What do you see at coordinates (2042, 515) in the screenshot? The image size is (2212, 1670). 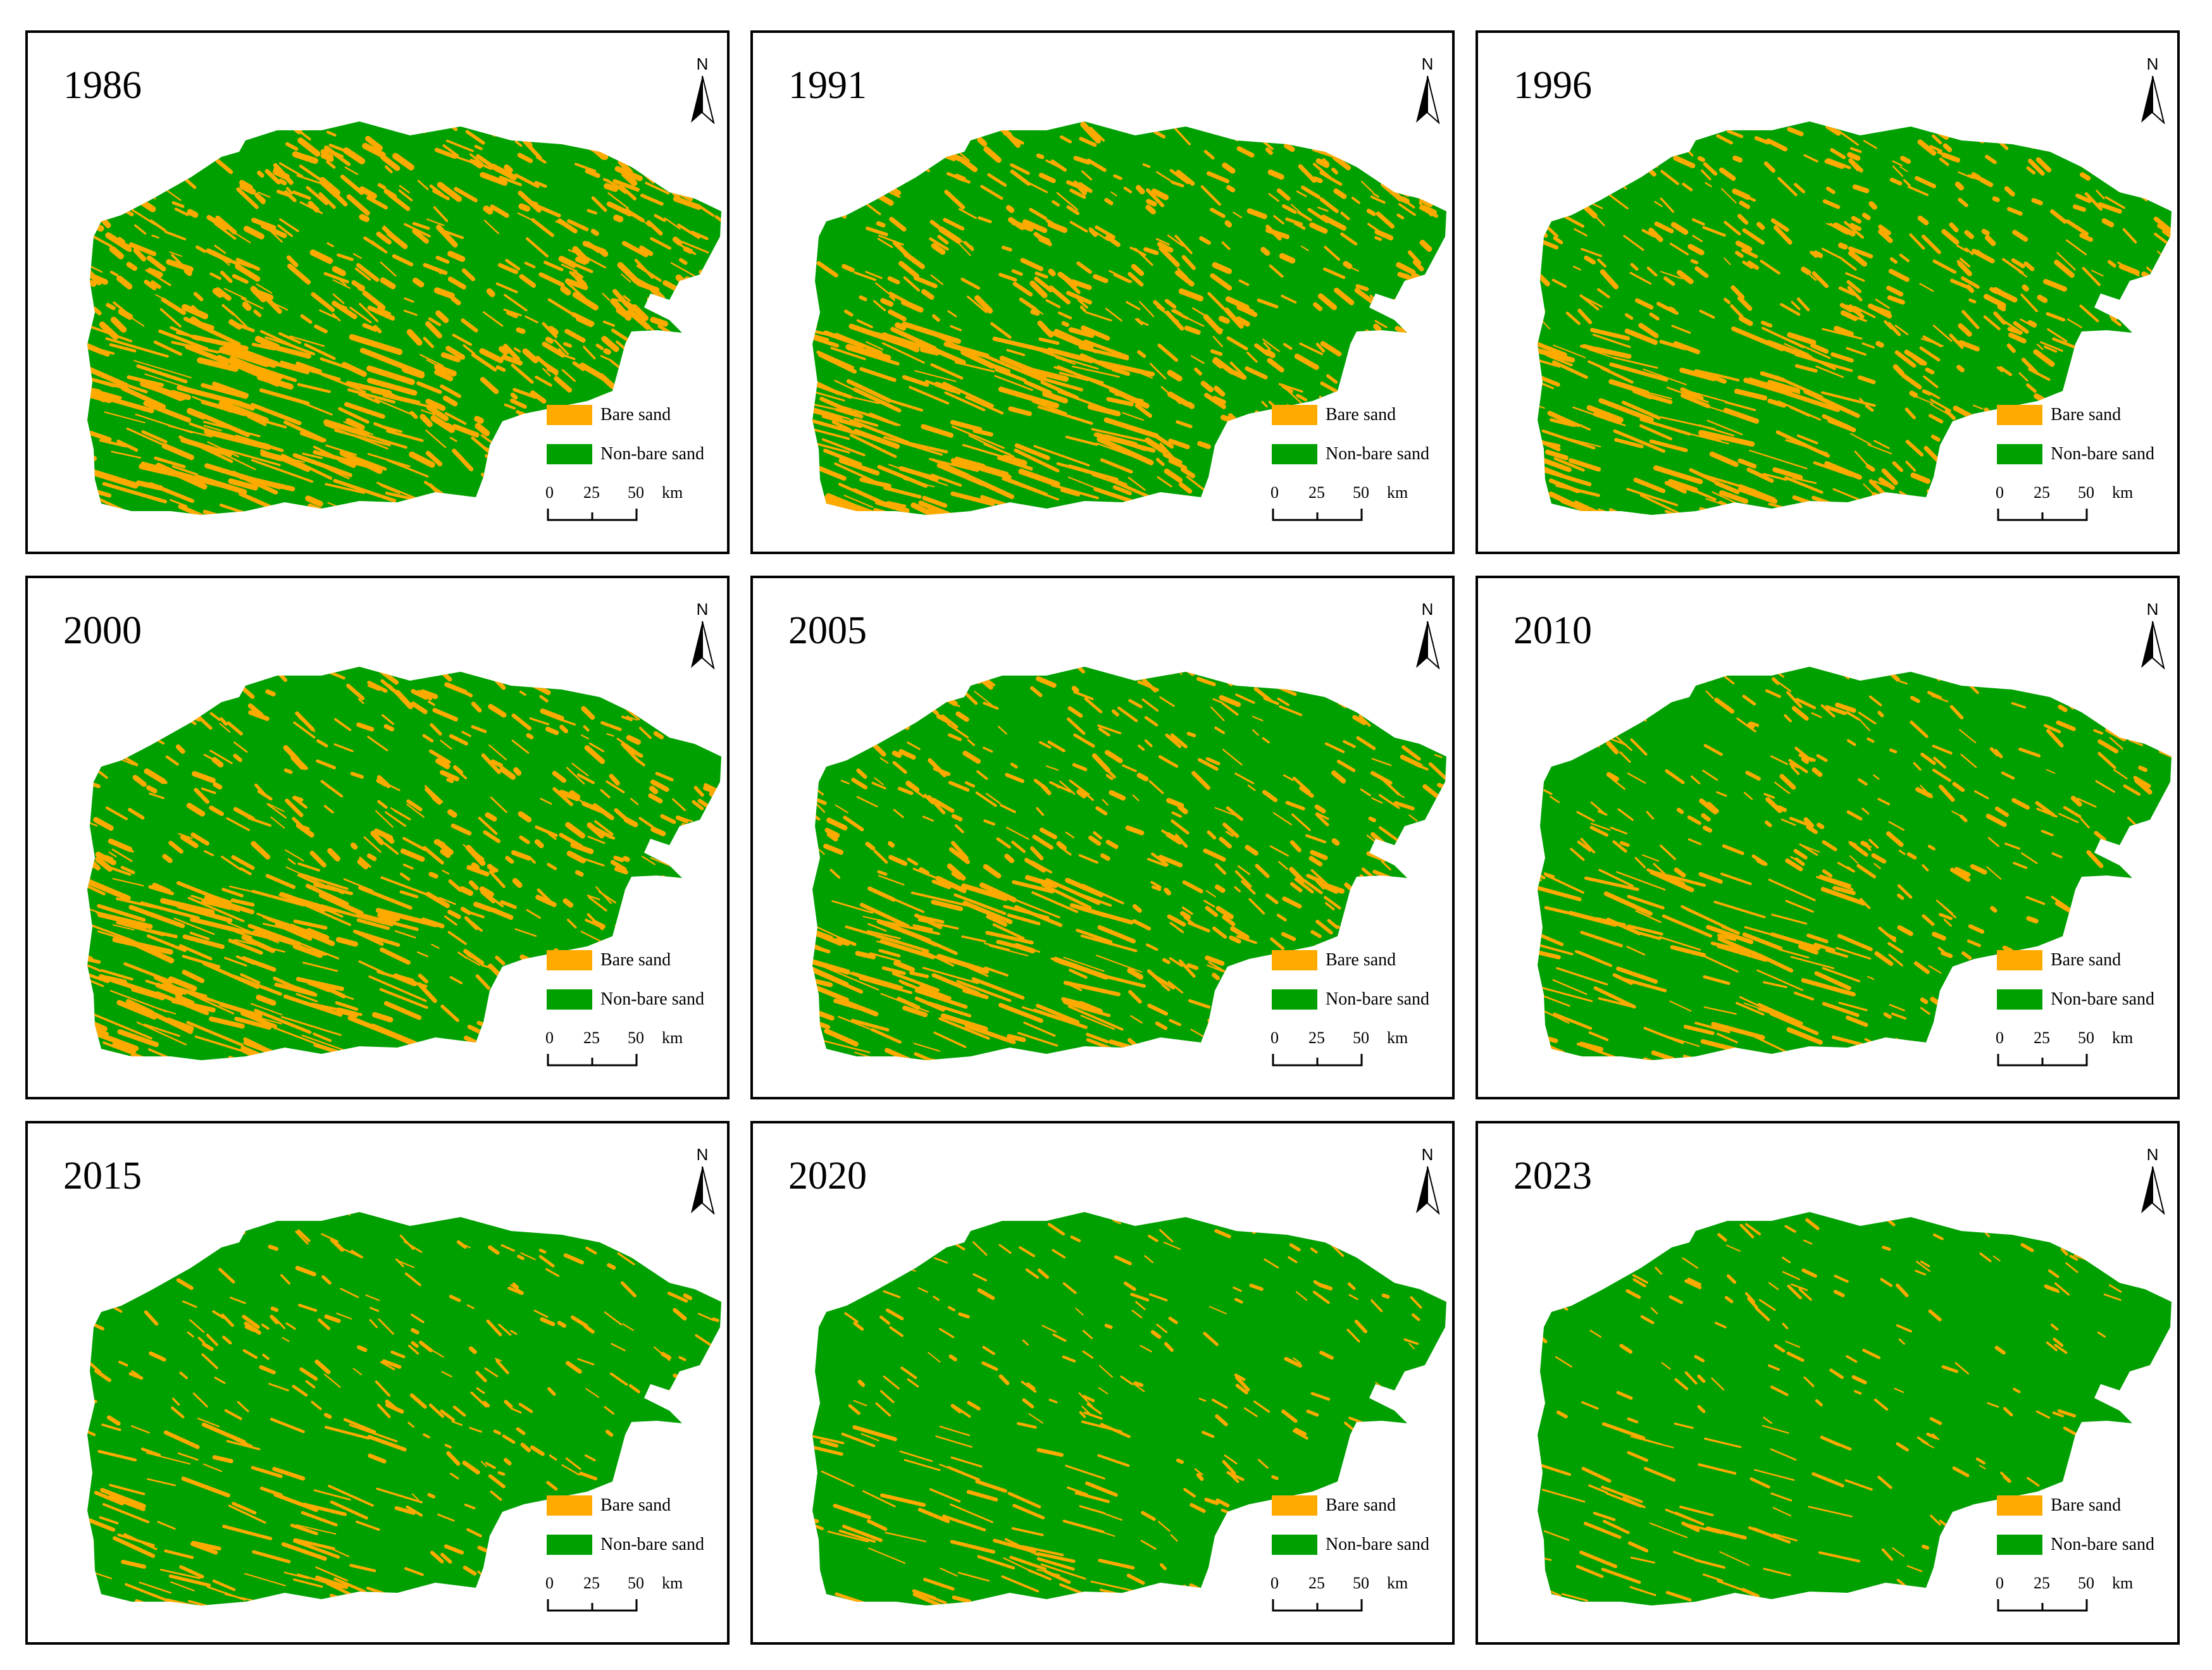 I see `scale-bar-line` at bounding box center [2042, 515].